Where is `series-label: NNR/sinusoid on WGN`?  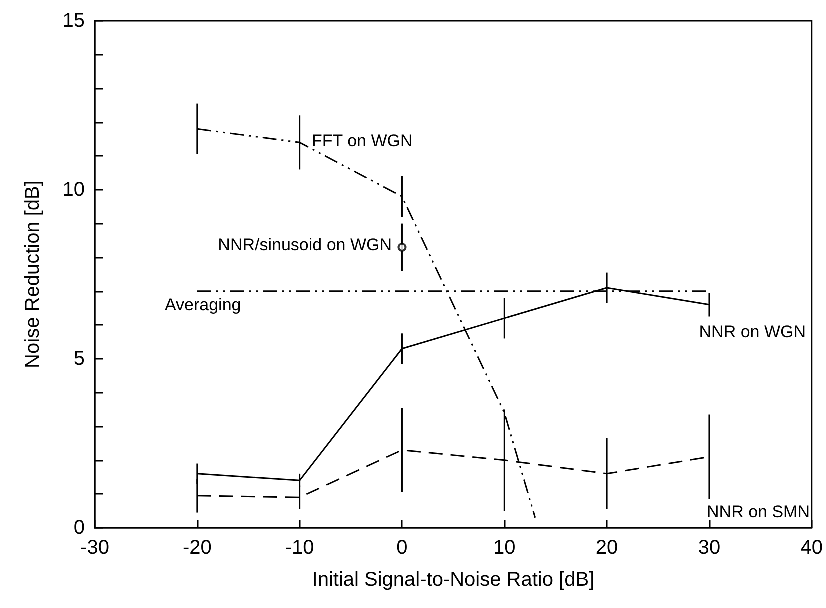
series-label: NNR/sinusoid on WGN is located at coordinates (305, 245).